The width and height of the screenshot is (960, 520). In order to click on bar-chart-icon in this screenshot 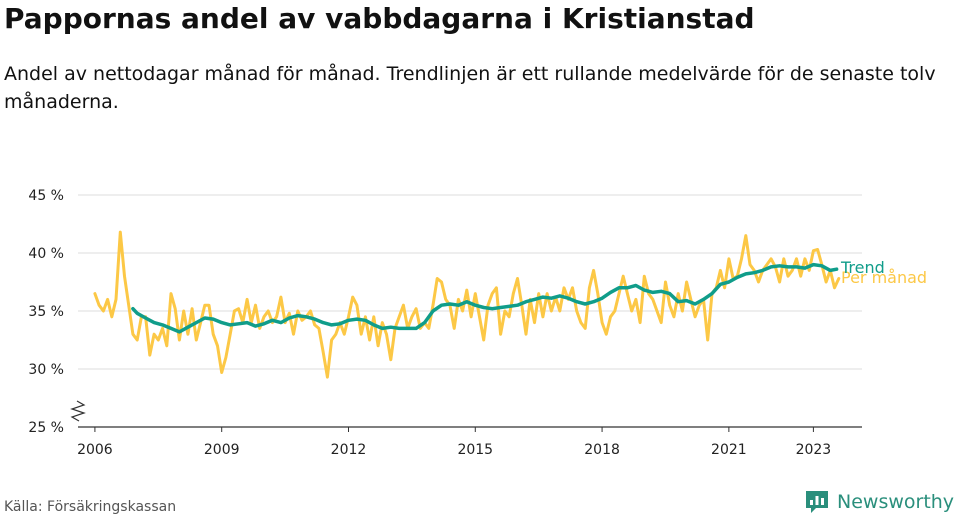, I will do `click(817, 502)`.